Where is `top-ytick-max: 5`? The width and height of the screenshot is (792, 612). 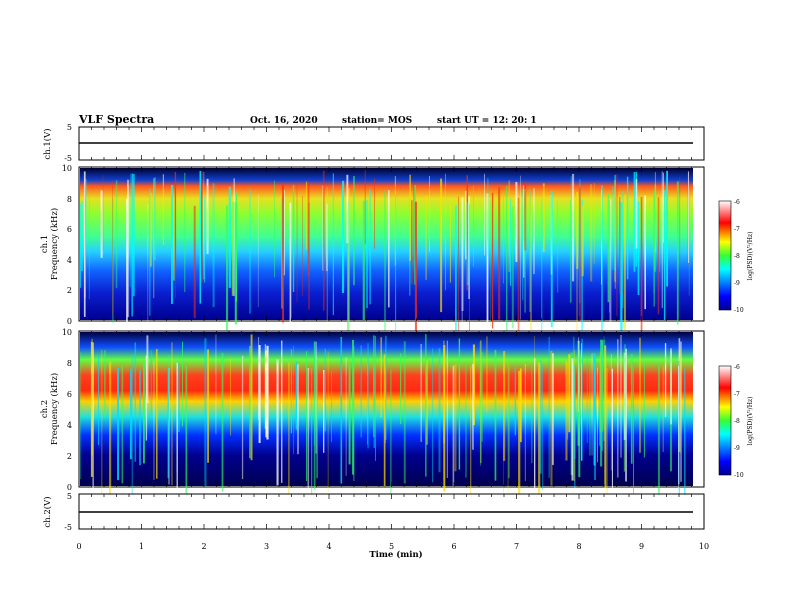
top-ytick-max: 5 is located at coordinates (69, 127).